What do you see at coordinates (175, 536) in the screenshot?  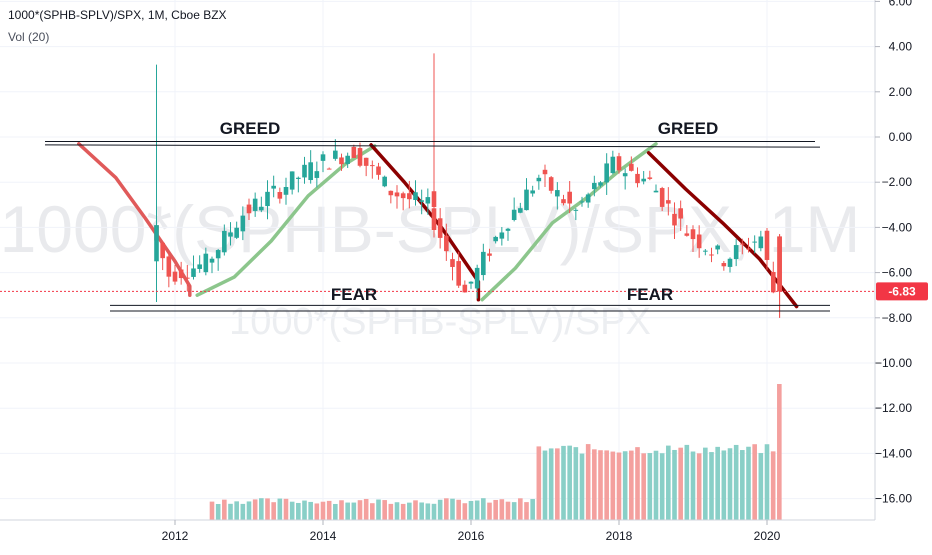 I see `x-tick-label: 2012` at bounding box center [175, 536].